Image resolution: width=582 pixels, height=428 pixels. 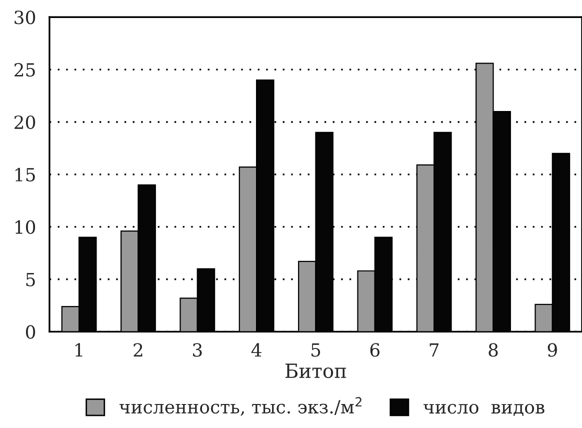 I want to click on y-tick-label: 5, so click(x=30, y=279).